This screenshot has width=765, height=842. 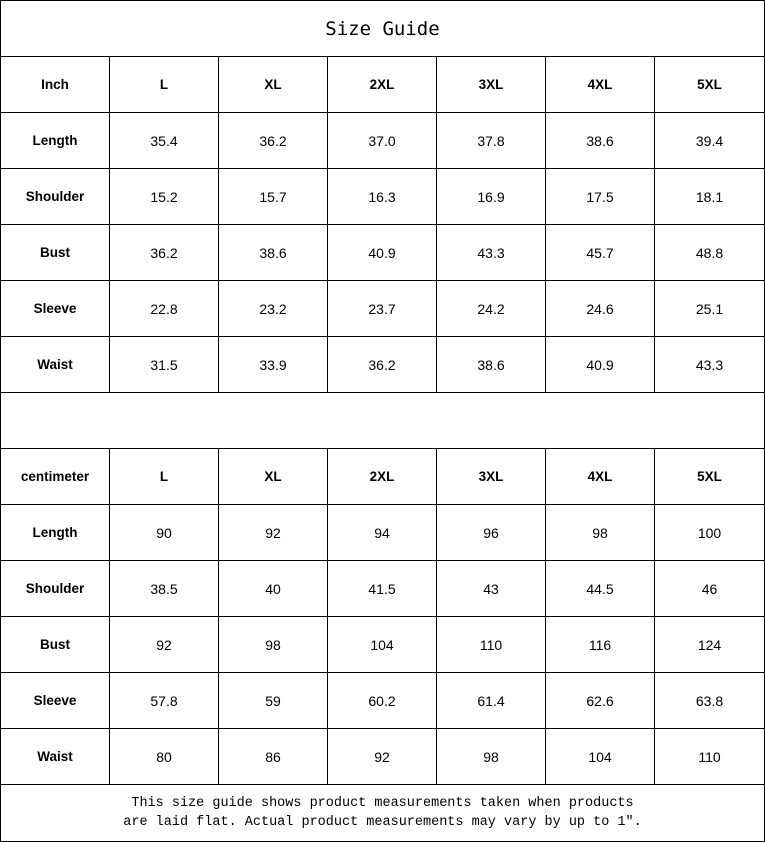 I want to click on measurement-cell: 61.4, so click(x=491, y=700).